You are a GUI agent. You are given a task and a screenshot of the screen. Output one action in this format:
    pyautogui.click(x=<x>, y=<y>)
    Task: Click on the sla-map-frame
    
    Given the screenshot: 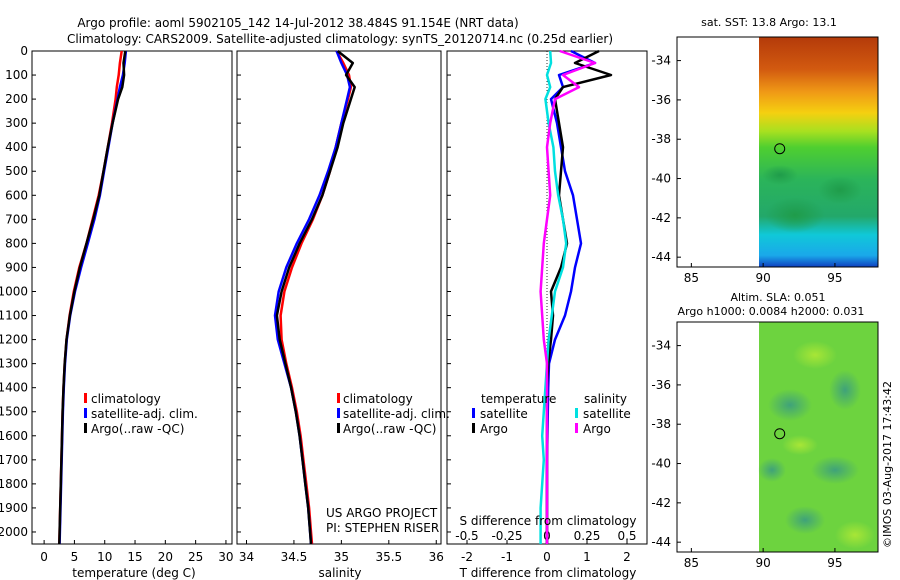 What is the action you would take?
    pyautogui.click(x=777, y=437)
    